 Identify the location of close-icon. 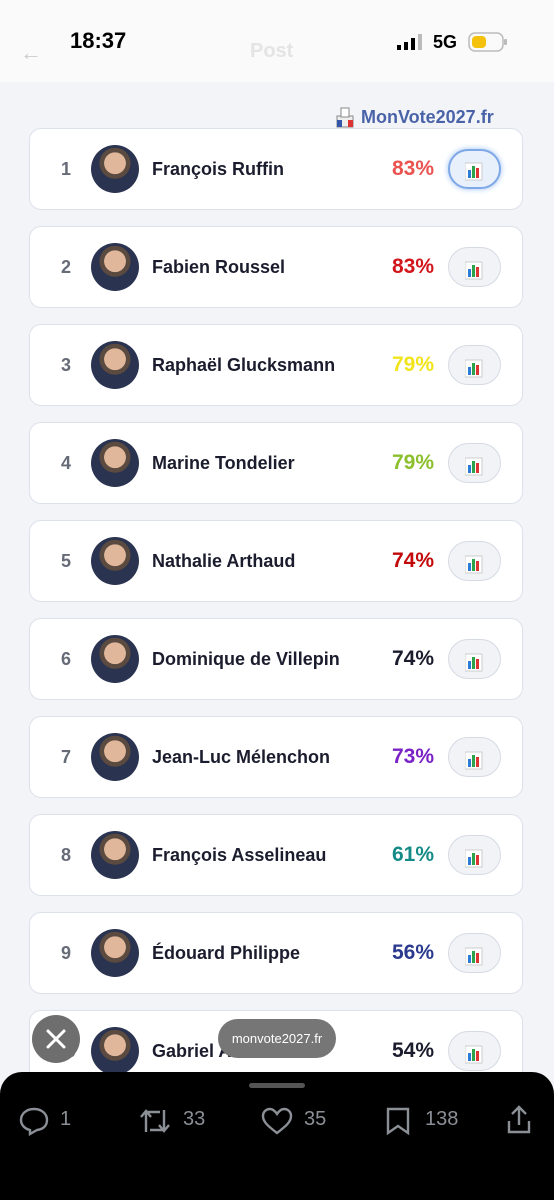
(56, 1039).